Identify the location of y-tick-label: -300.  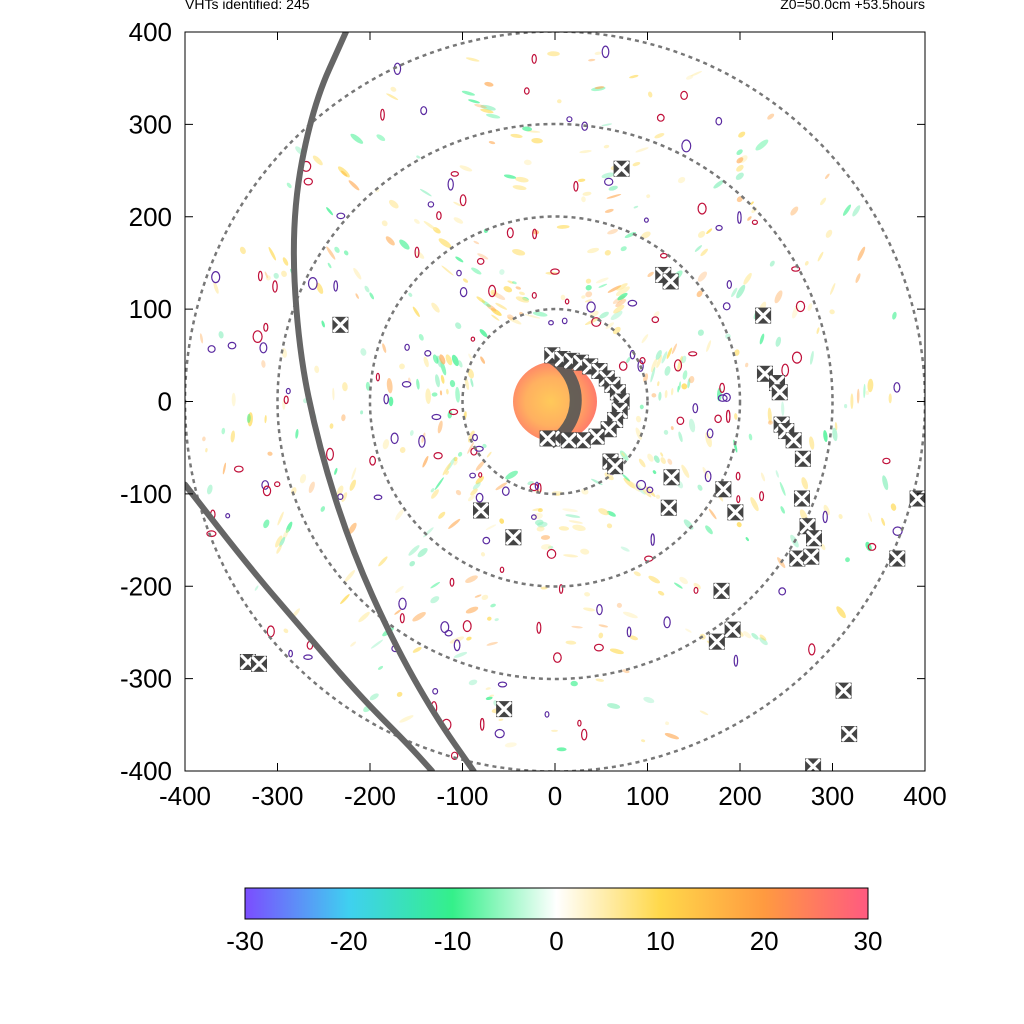
(146, 679).